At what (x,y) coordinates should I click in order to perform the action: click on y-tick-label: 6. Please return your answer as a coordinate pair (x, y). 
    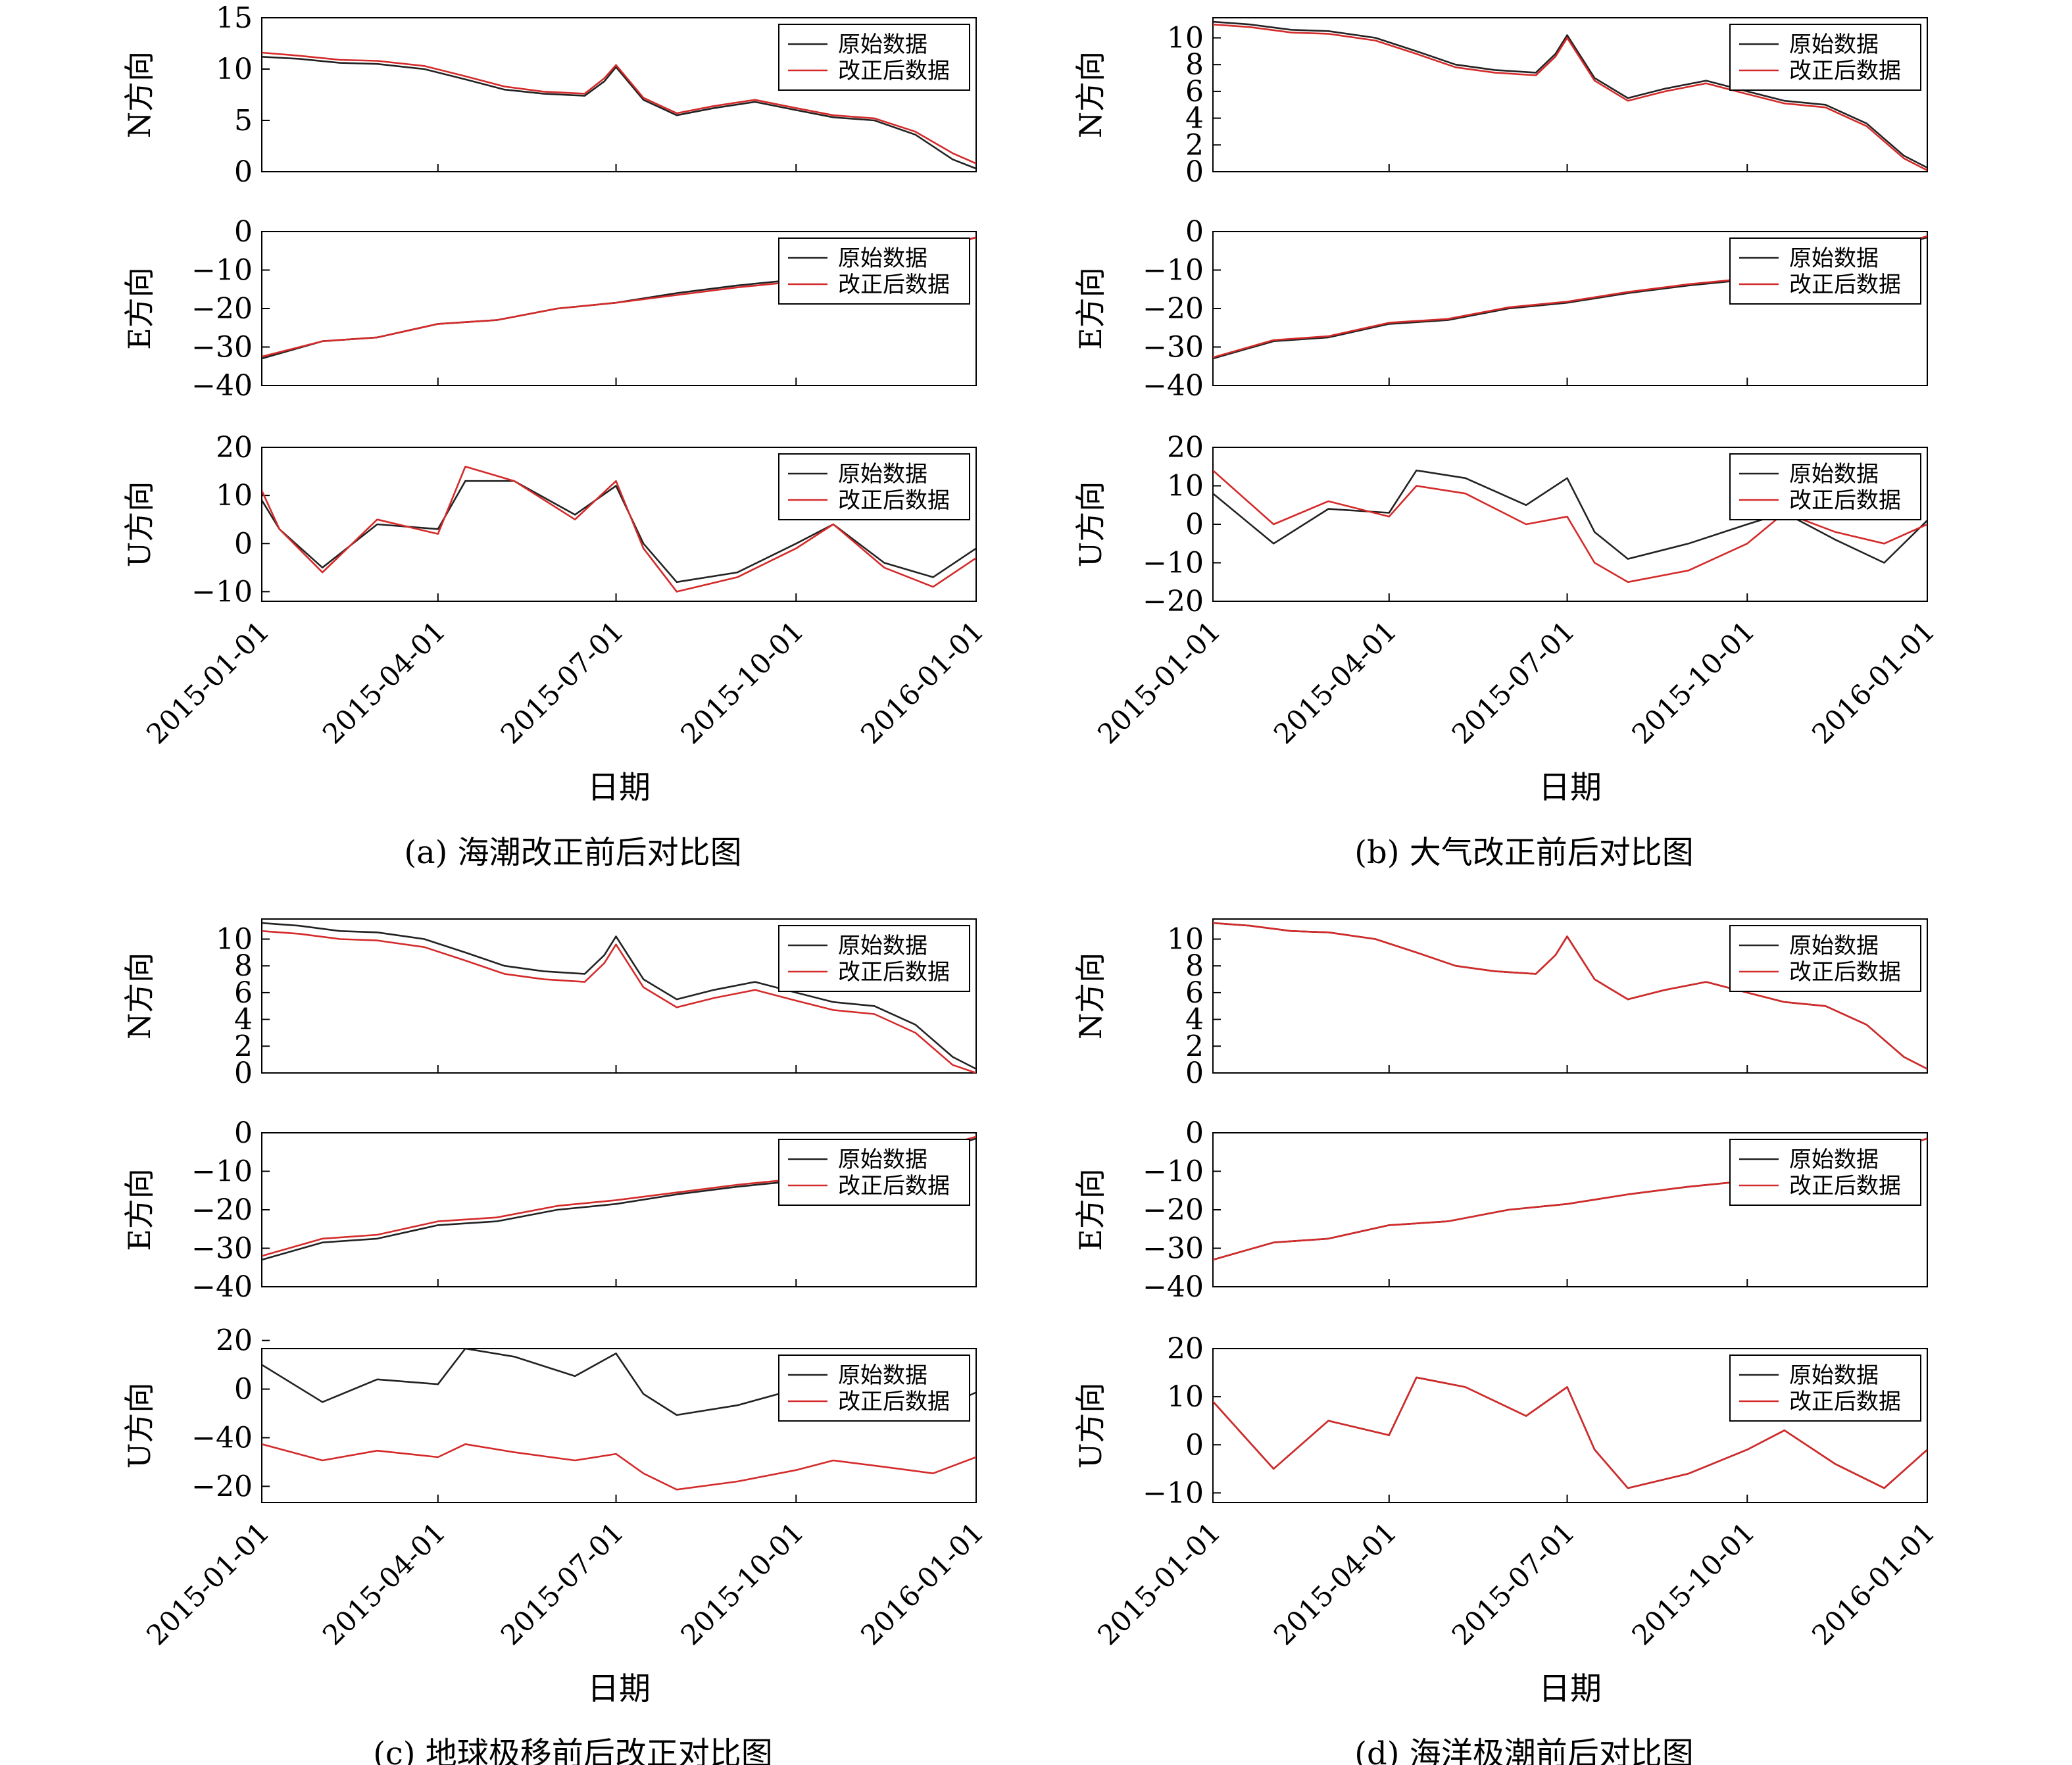
    Looking at the image, I should click on (1194, 92).